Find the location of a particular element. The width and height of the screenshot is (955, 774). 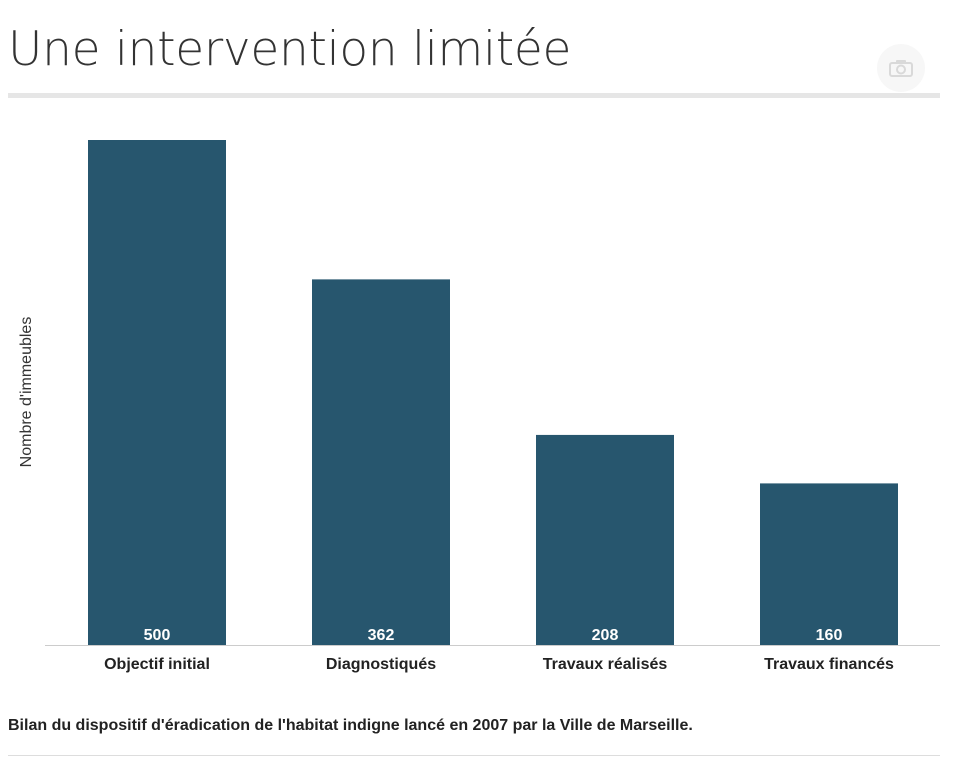

bar-value-label-1: 500 is located at coordinates (157, 635).